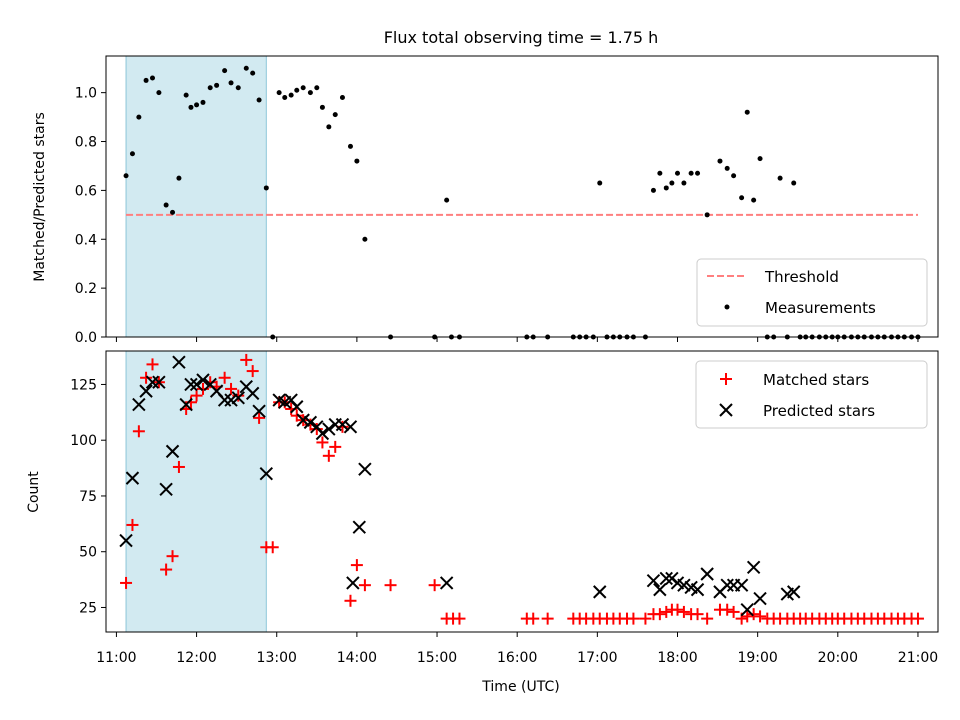 Image resolution: width=960 pixels, height=720 pixels. Describe the element at coordinates (90, 216) in the screenshot. I see `top-y-ticks: 0.0 0.2 0.4 0.6 0.8 1.0` at that location.